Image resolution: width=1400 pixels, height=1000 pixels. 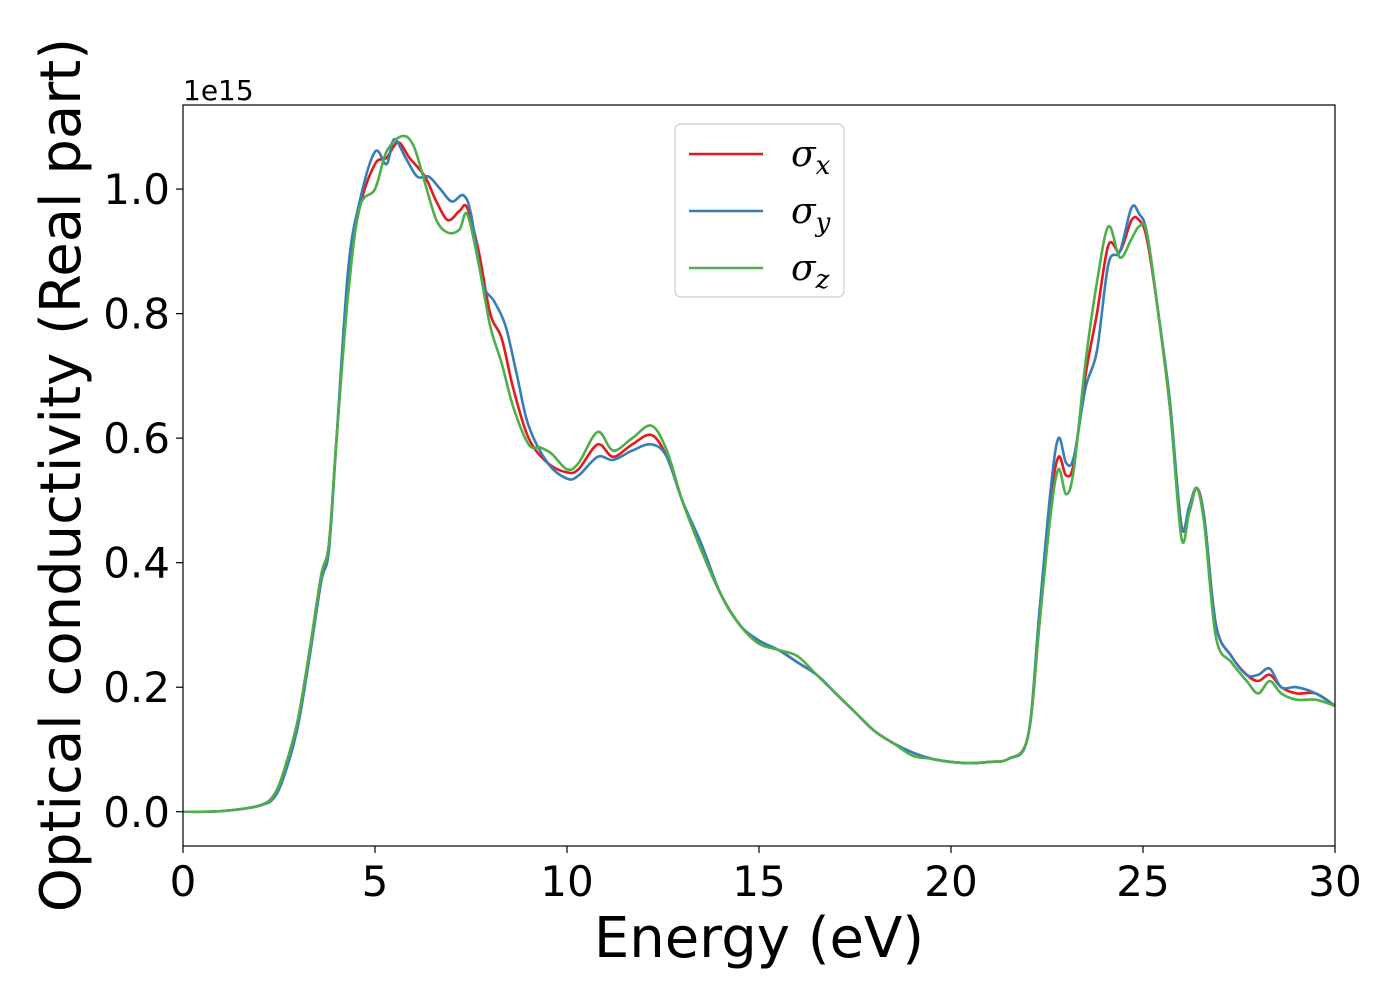 What do you see at coordinates (759, 938) in the screenshot?
I see `x-axis-title: Energy (eV)` at bounding box center [759, 938].